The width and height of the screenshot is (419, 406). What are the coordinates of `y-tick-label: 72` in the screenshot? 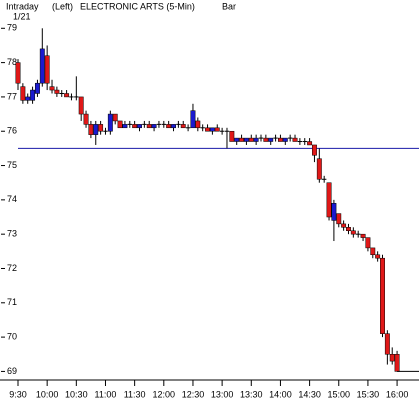 It's located at (12, 268).